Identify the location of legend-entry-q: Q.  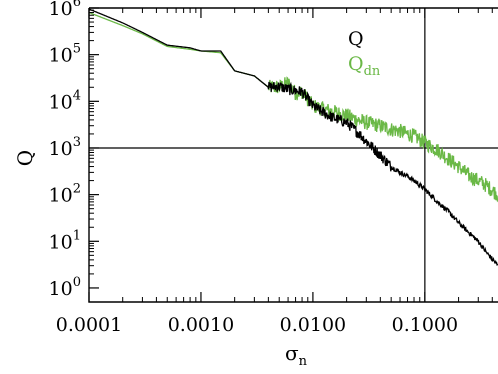
(356, 39).